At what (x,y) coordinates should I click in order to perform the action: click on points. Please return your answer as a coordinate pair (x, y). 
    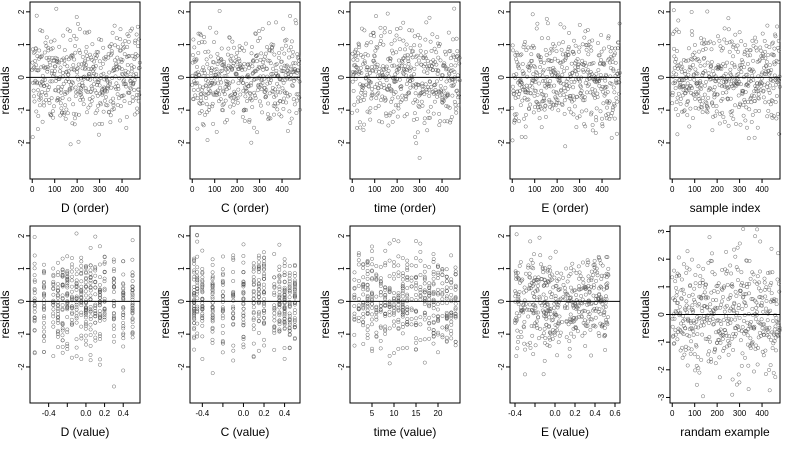
    Looking at the image, I should click on (562, 304).